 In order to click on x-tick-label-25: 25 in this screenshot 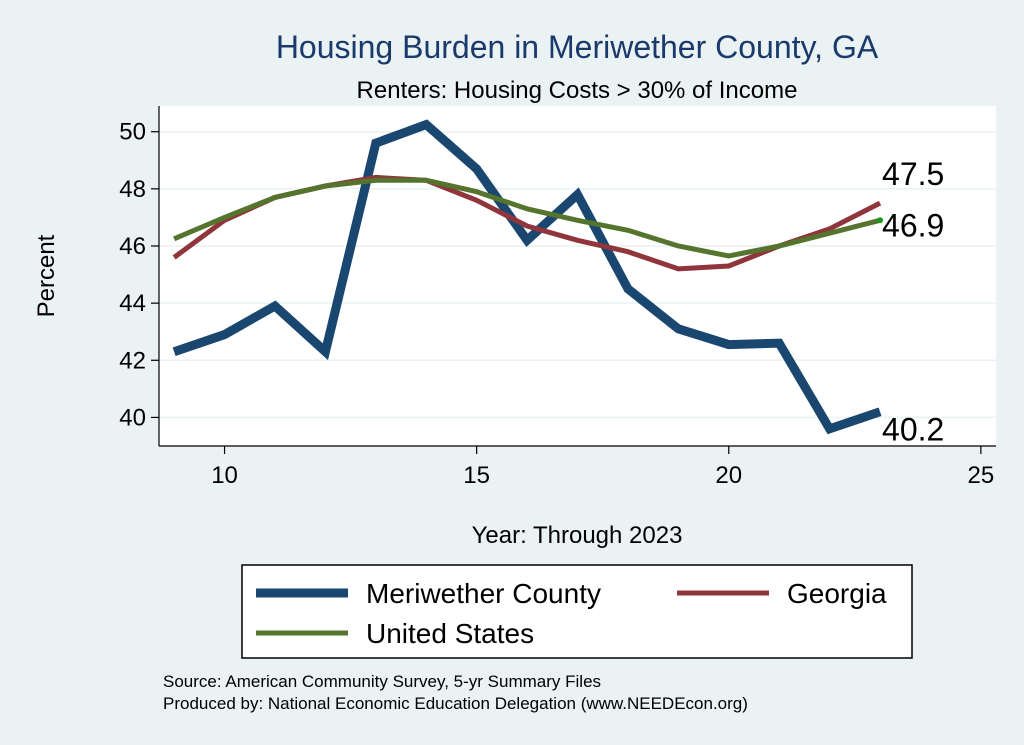, I will do `click(981, 475)`.